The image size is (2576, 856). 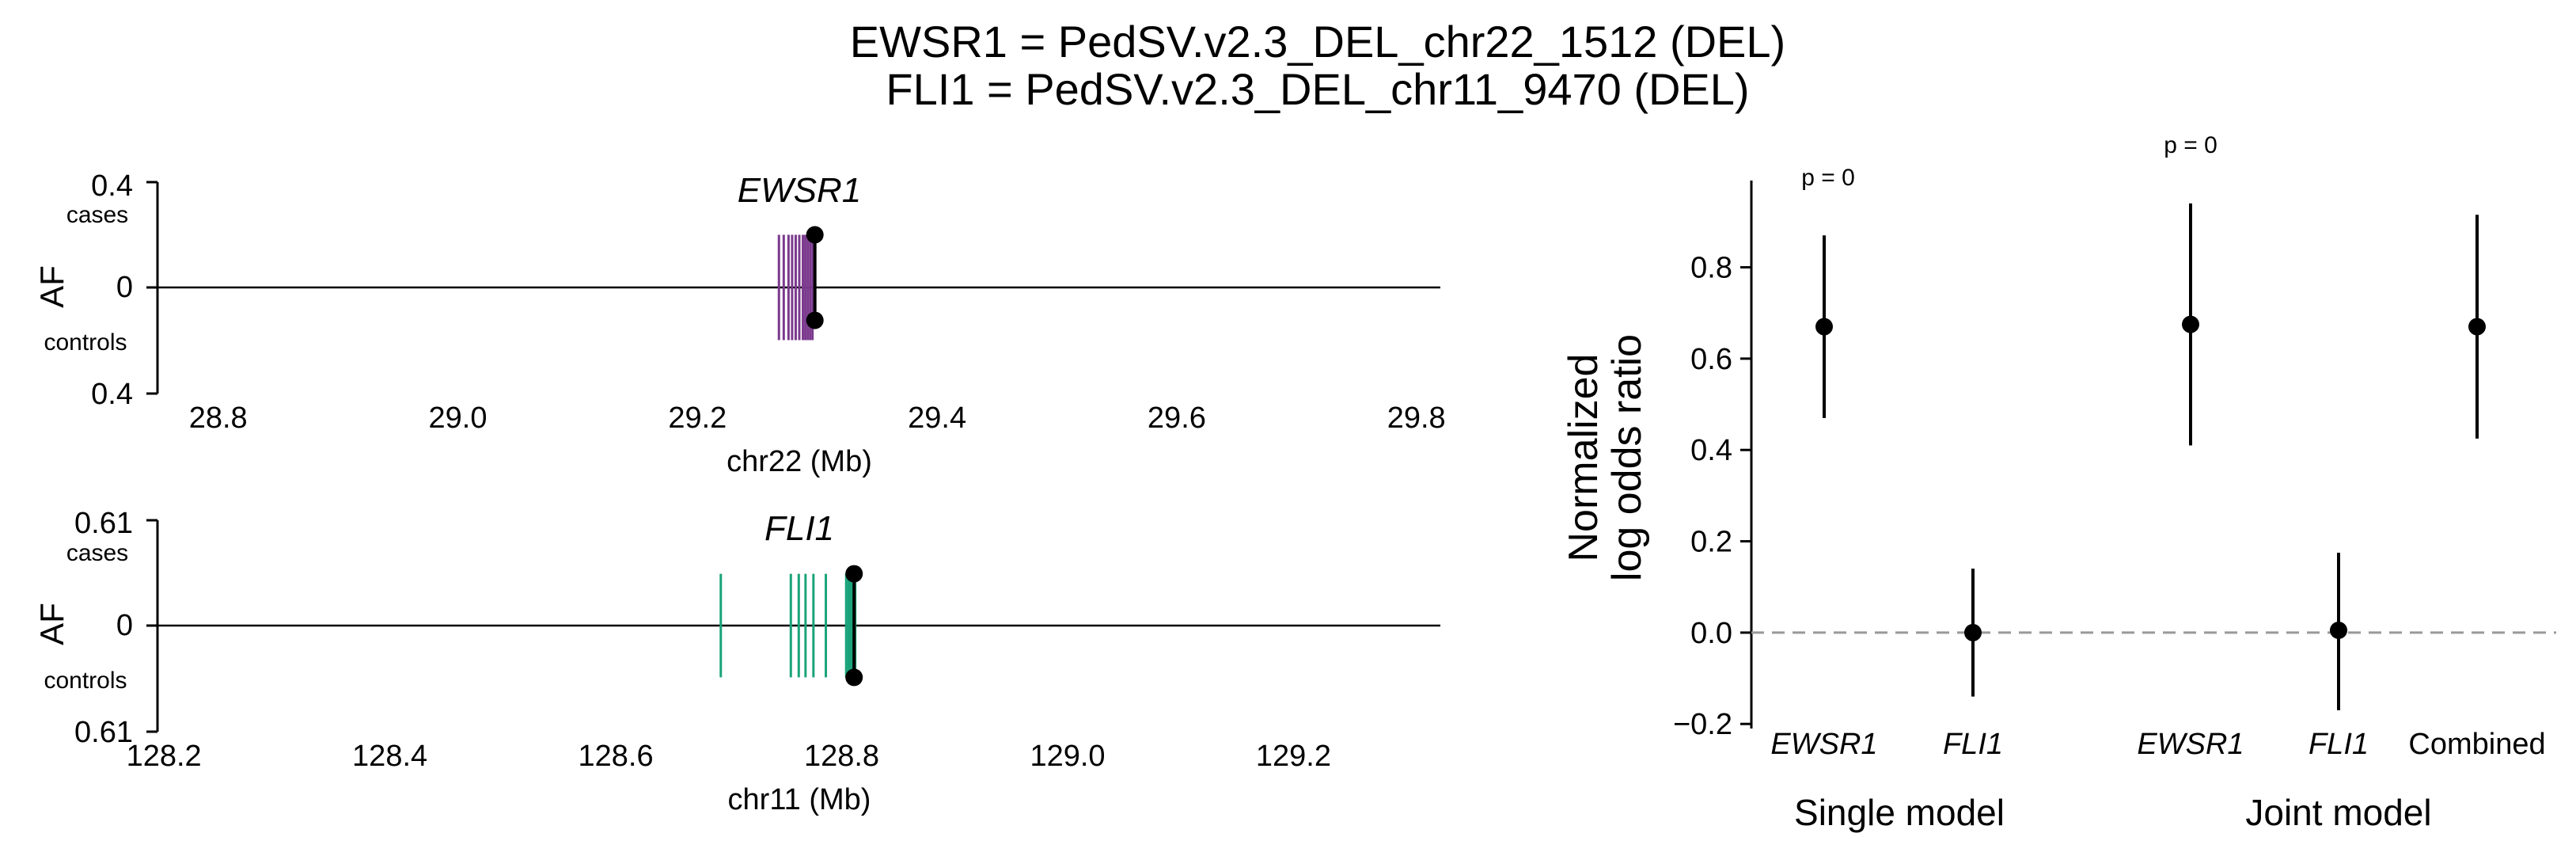 I want to click on ewsr1-xtick-label-0: 28.8, so click(x=218, y=418).